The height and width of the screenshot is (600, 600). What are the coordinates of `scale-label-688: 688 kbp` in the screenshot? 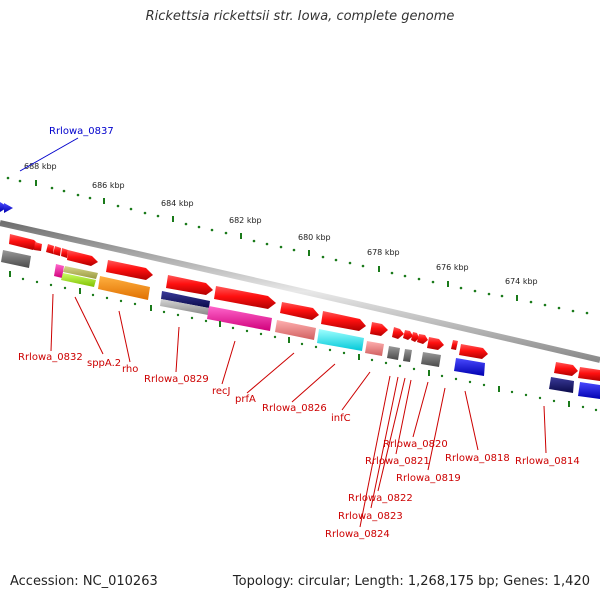 It's located at (40, 166).